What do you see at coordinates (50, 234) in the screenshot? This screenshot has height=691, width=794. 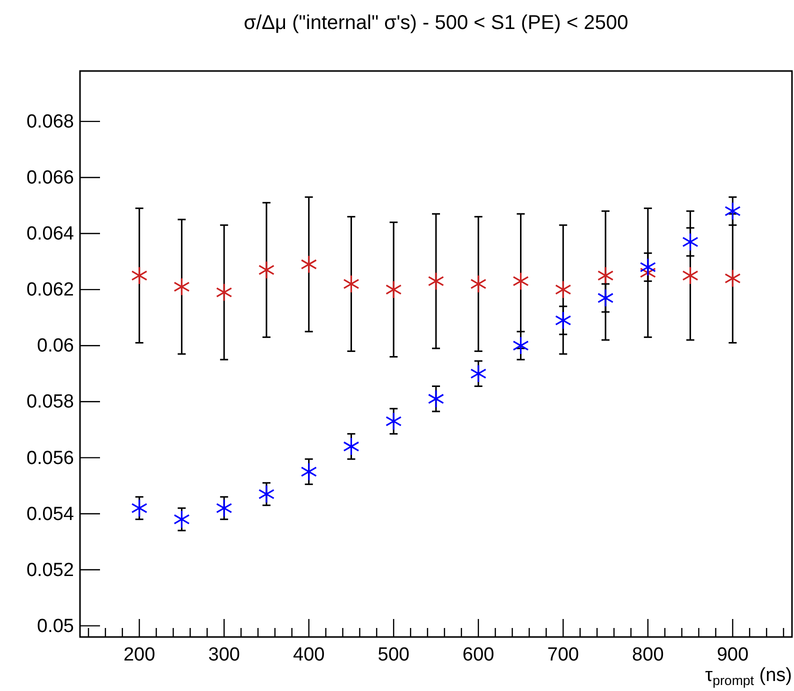 I see `y-tick-label: 0.064` at bounding box center [50, 234].